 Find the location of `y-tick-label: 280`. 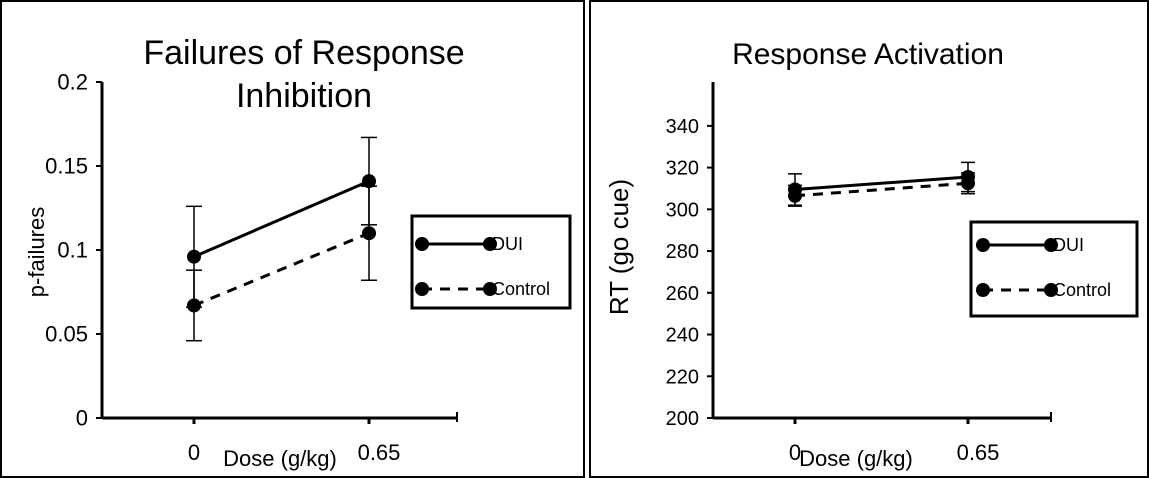

y-tick-label: 280 is located at coordinates (682, 252).